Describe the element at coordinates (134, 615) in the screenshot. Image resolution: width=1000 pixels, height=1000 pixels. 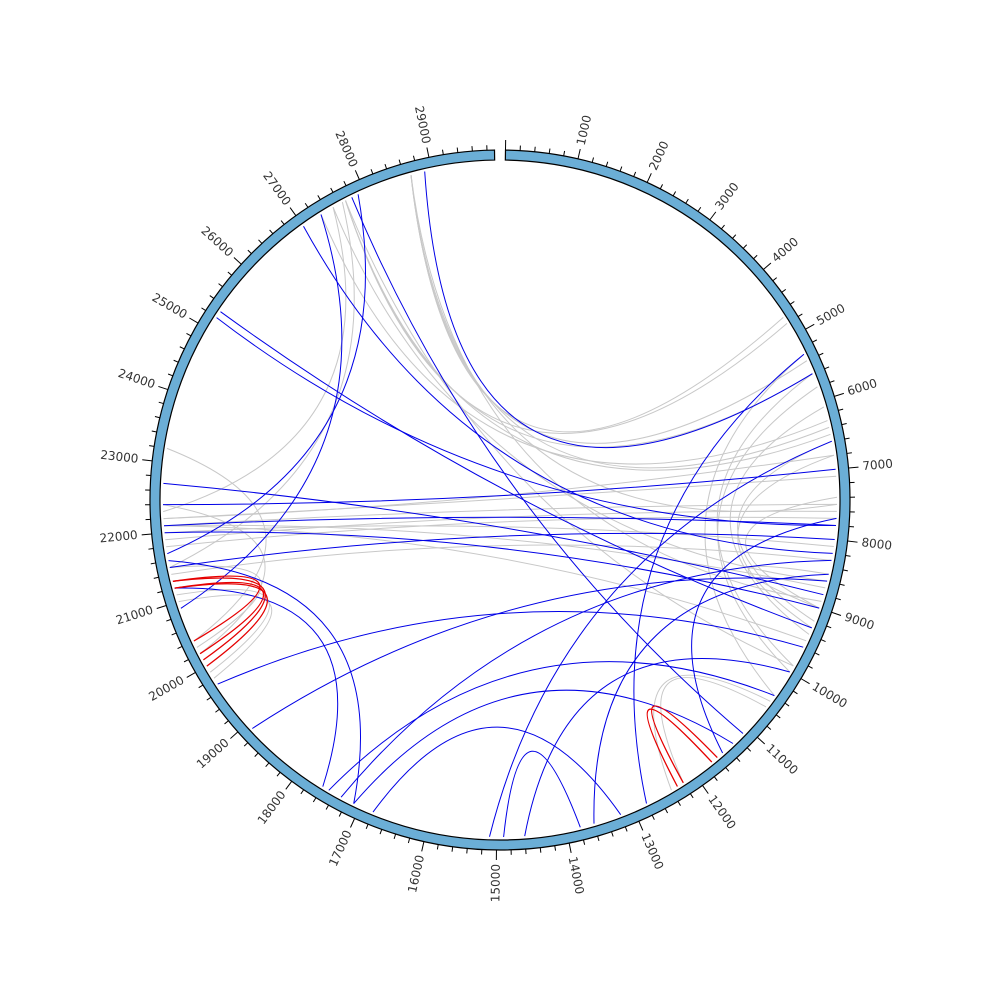
I see `tick-label: 21000` at that location.